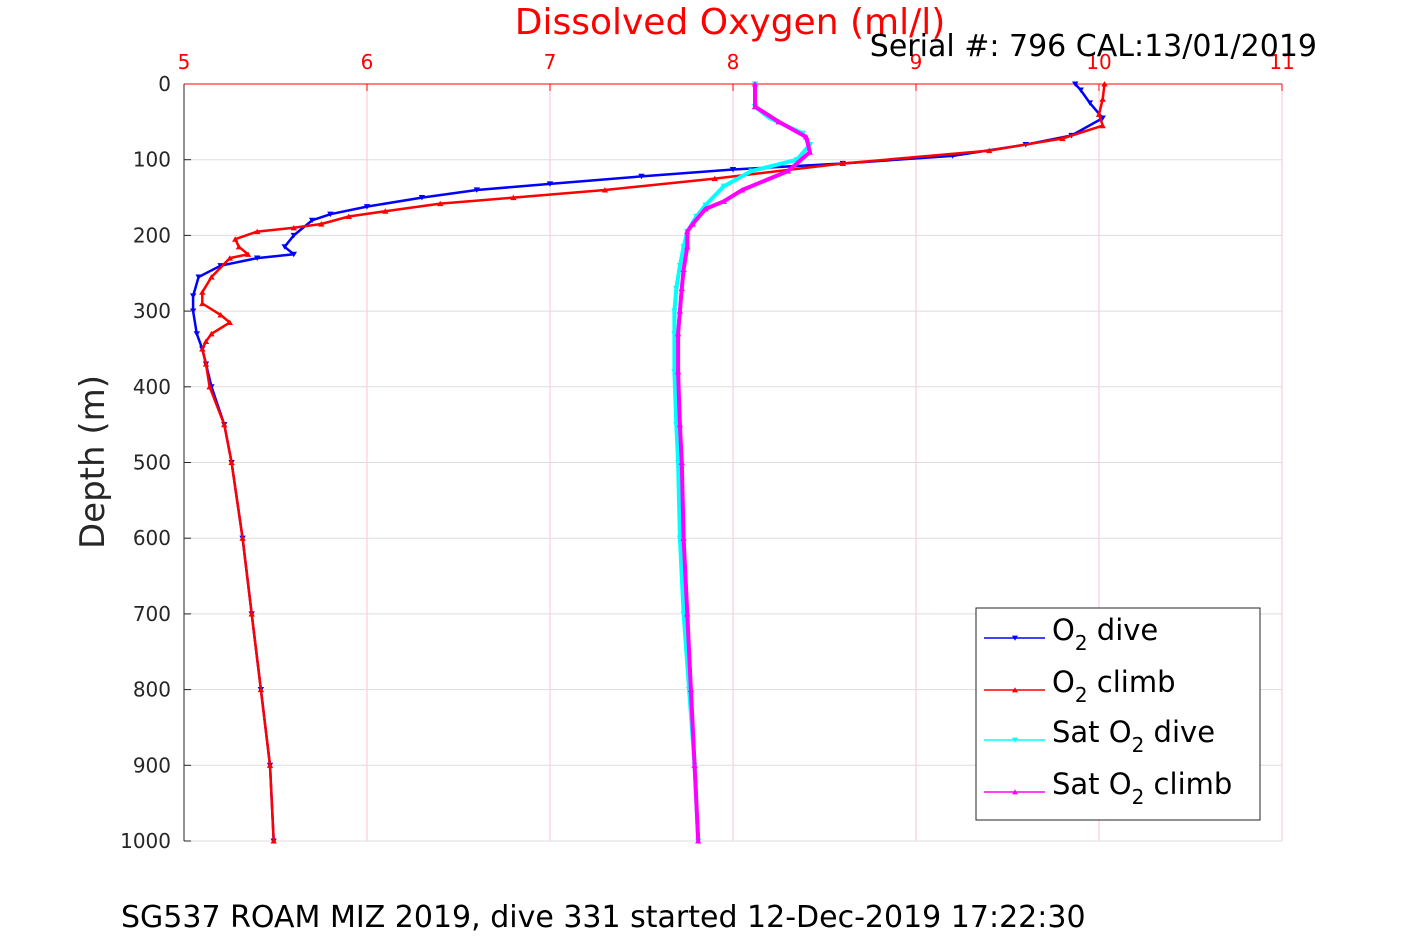 This screenshot has height=945, width=1417. I want to click on y-tick-label: 900, so click(152, 765).